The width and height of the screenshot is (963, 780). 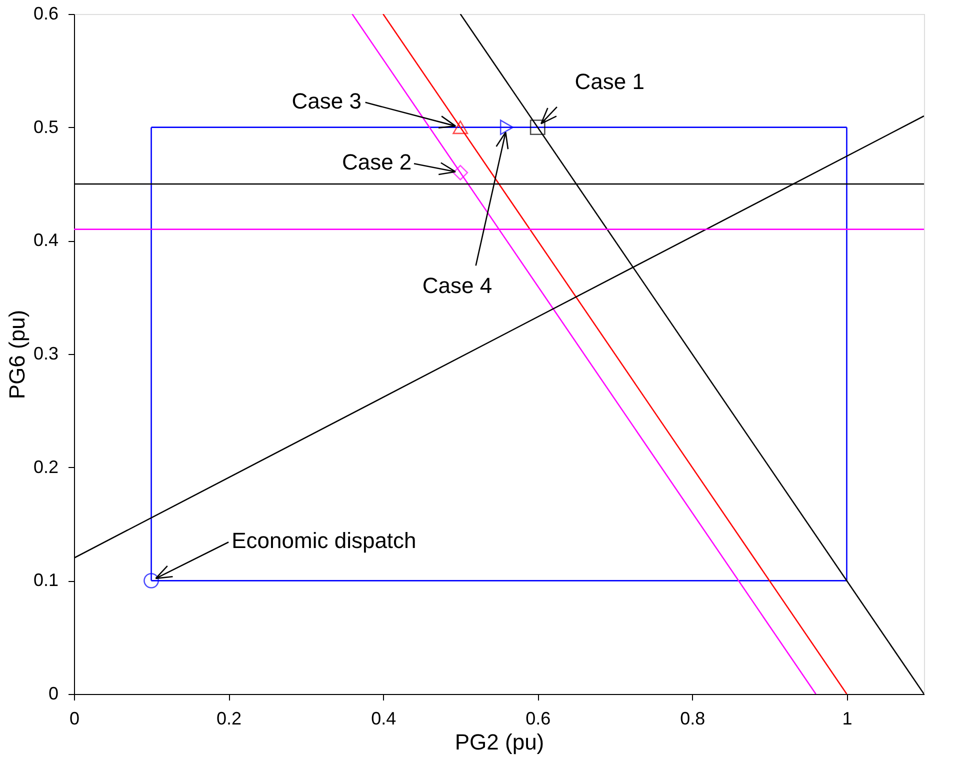 I want to click on x-tick-label: 0, so click(x=74, y=718).